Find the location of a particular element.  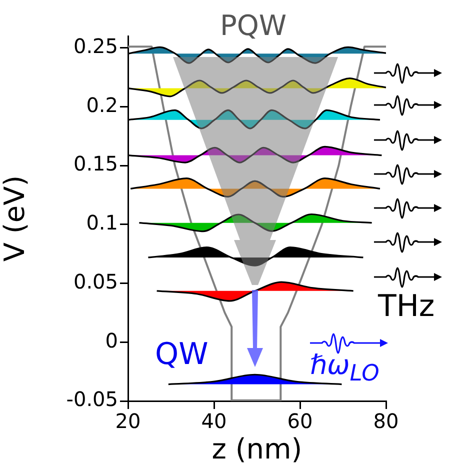

x-tick-label: 60 is located at coordinates (300, 421).